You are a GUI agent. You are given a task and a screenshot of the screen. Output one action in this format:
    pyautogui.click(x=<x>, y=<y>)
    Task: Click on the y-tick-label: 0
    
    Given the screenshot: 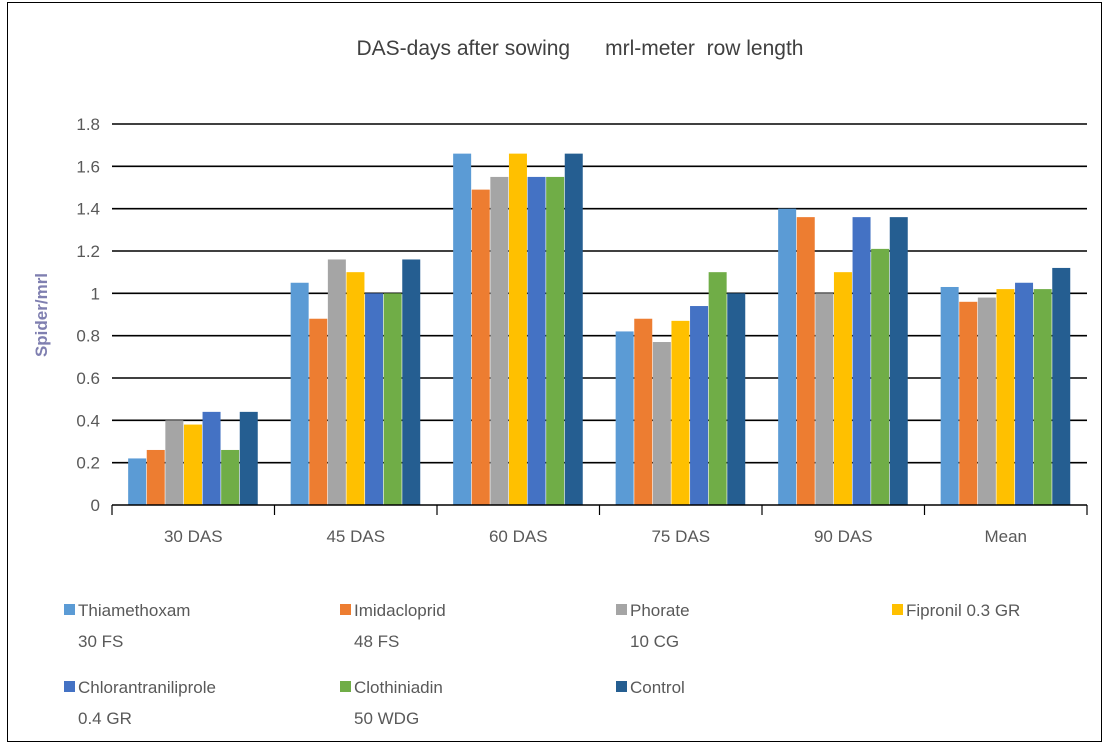 What is the action you would take?
    pyautogui.click(x=95, y=505)
    